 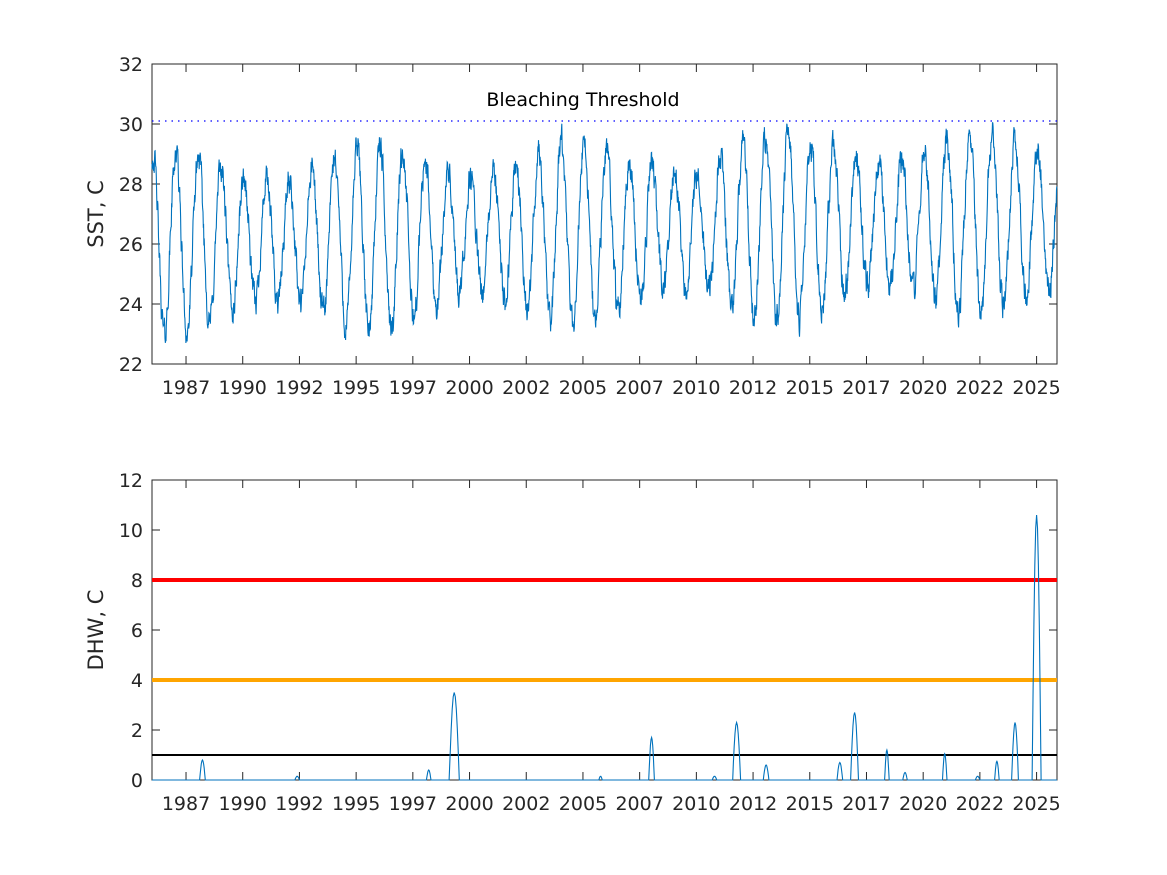 I want to click on dhw-y-tick-label: 4, so click(x=137, y=681).